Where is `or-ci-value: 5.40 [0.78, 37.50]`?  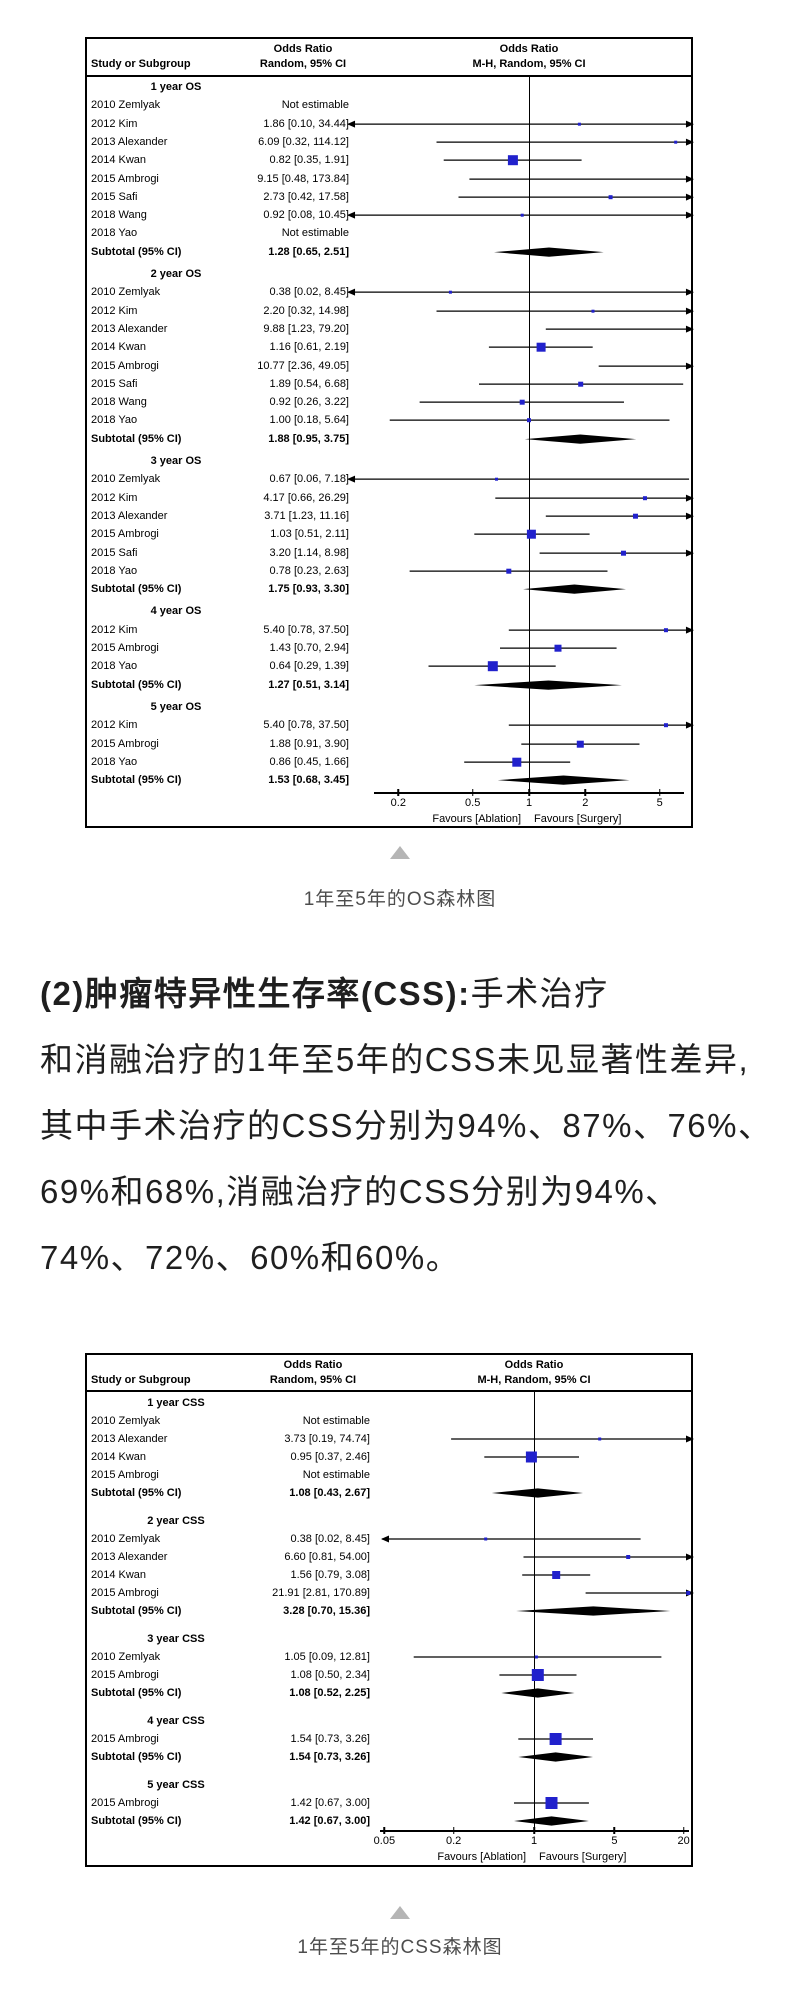 or-ci-value: 5.40 [0.78, 37.50] is located at coordinates (306, 629).